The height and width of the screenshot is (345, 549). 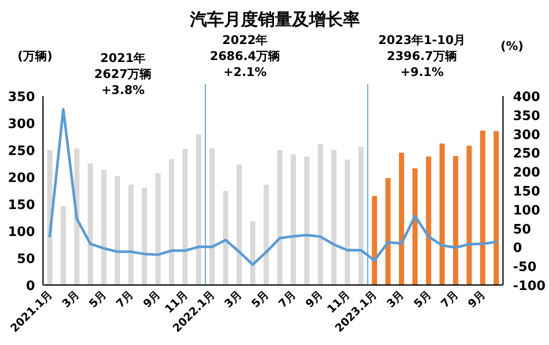 I want to click on y2-tick-label: 0, so click(x=517, y=248).